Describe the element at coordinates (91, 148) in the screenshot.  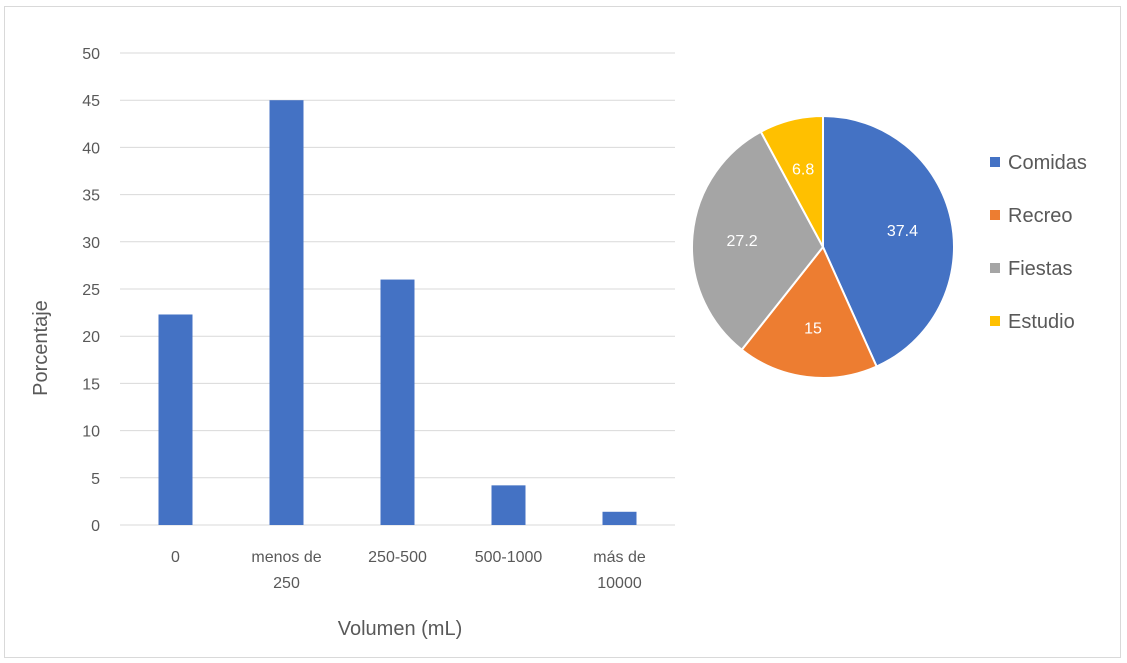
I see `y-tick-label: 40` at that location.